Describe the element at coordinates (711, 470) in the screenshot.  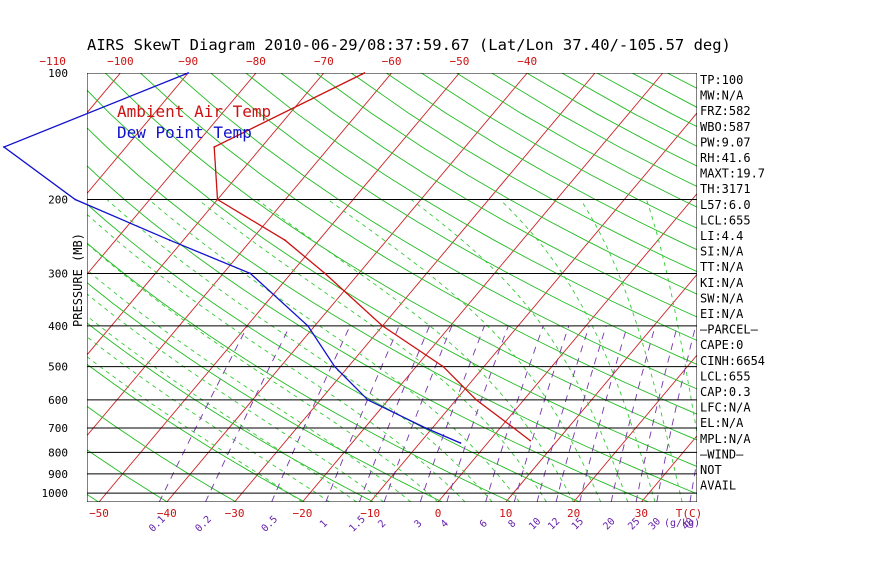
I see `stat-line: NOT` at that location.